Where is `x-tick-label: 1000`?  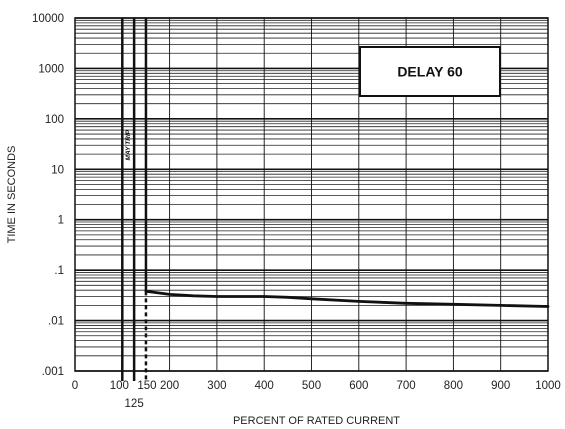
x-tick-label: 1000 is located at coordinates (548, 386).